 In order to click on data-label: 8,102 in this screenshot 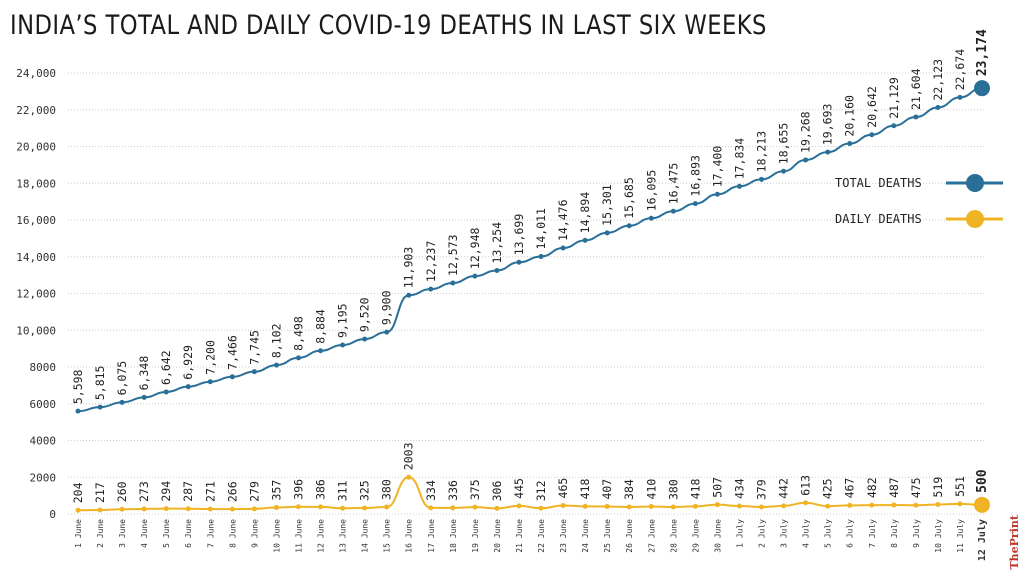, I will do `click(276, 341)`.